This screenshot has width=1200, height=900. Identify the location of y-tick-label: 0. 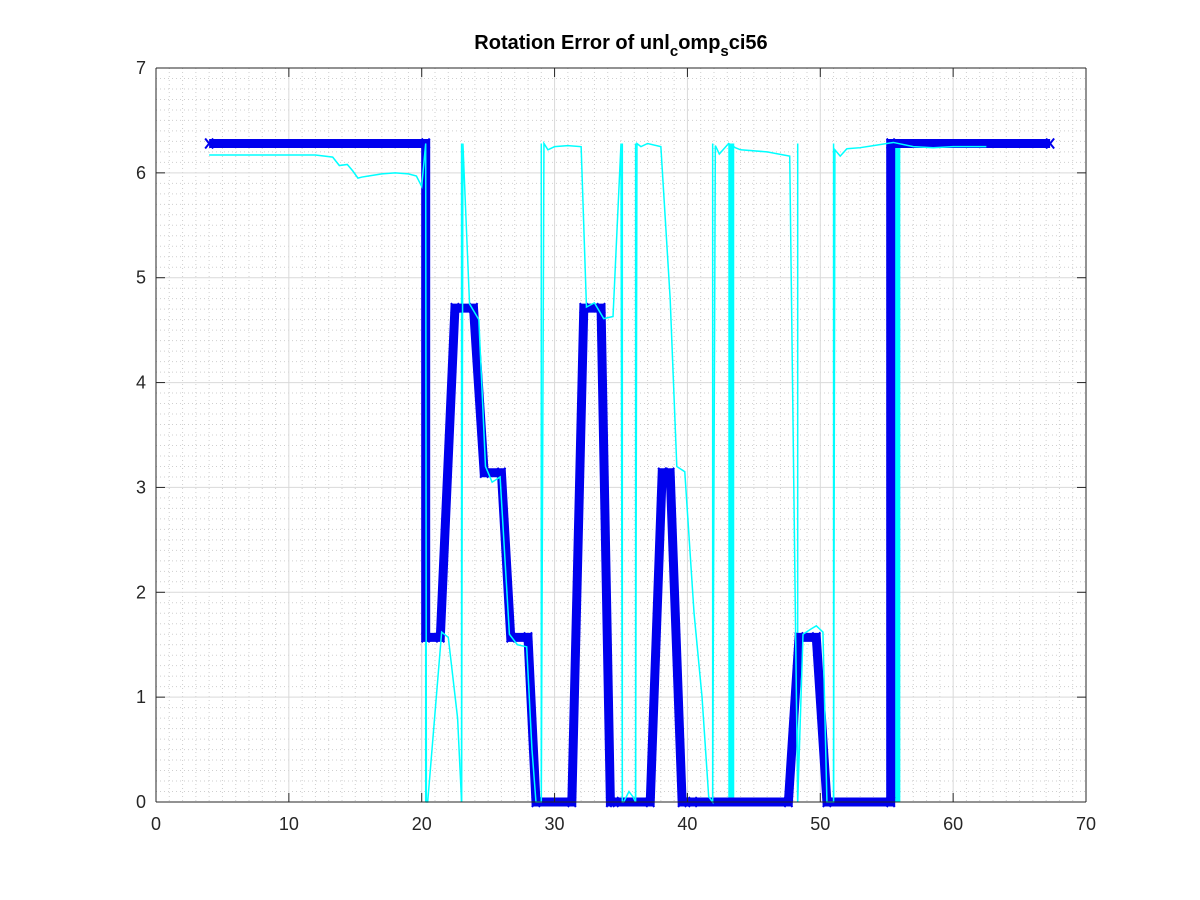
(141, 802).